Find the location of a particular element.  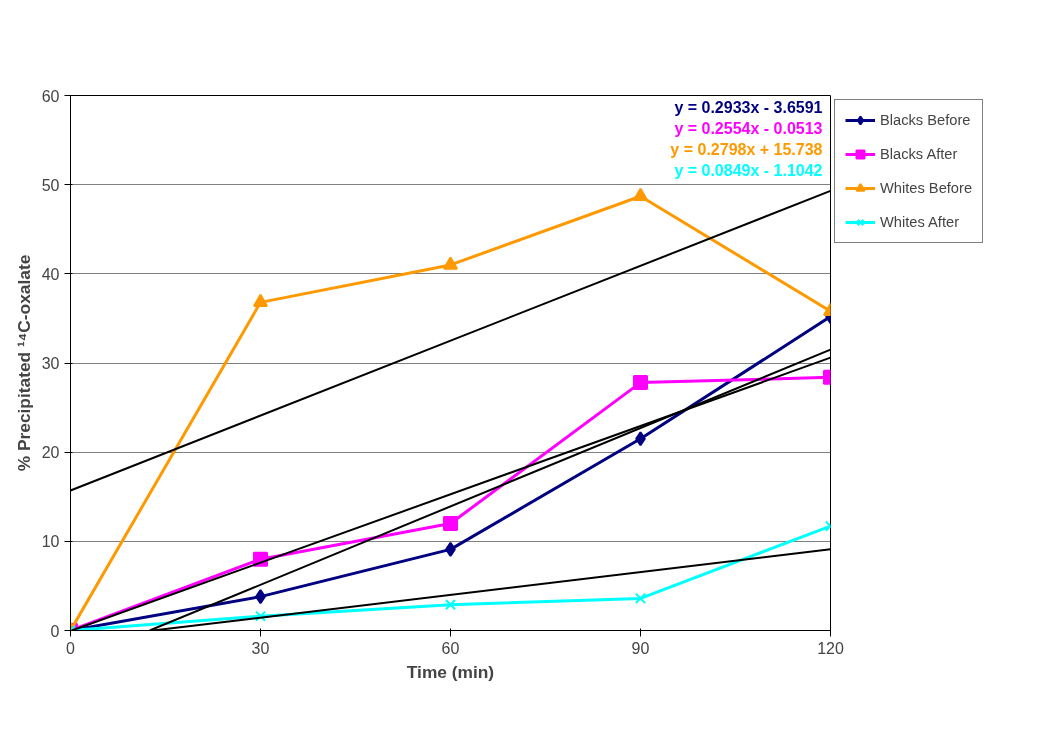

x-tick-label: 90 is located at coordinates (640, 648).